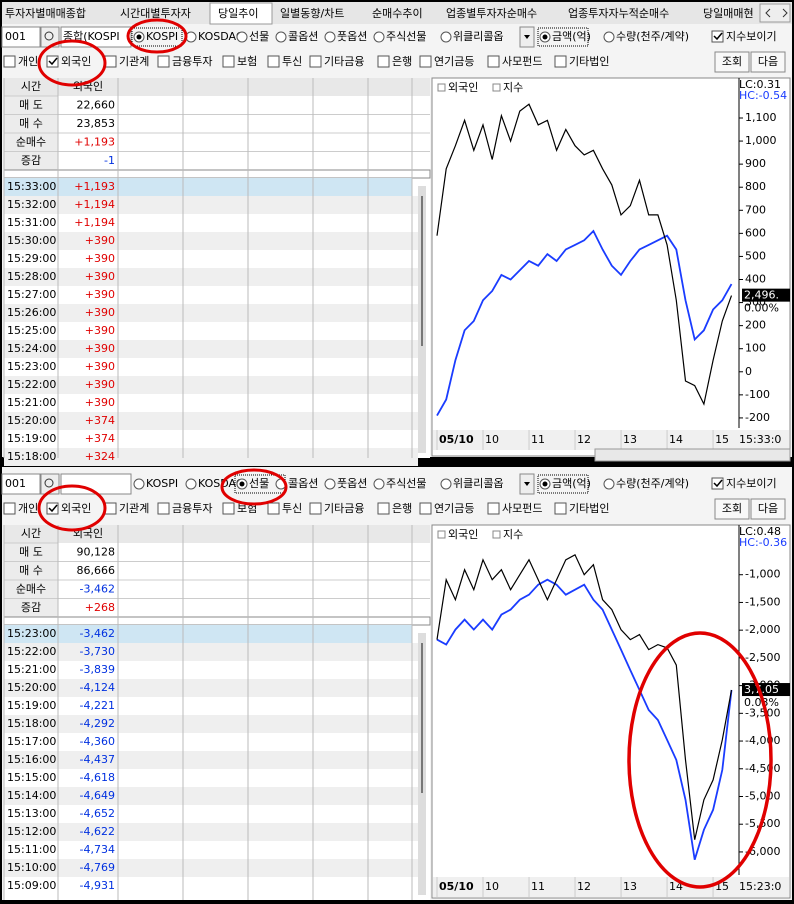 The image size is (794, 904). Describe the element at coordinates (761, 140) in the screenshot. I see `y-tick-label: 1,000` at that location.